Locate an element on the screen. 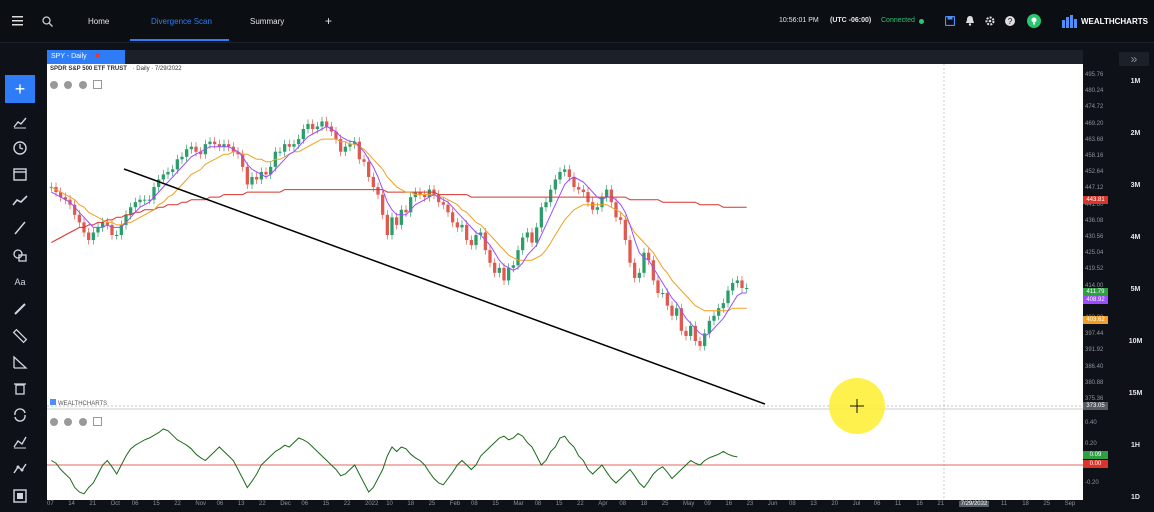 Image resolution: width=1154 pixels, height=512 pixels. menu-icon is located at coordinates (17, 21).